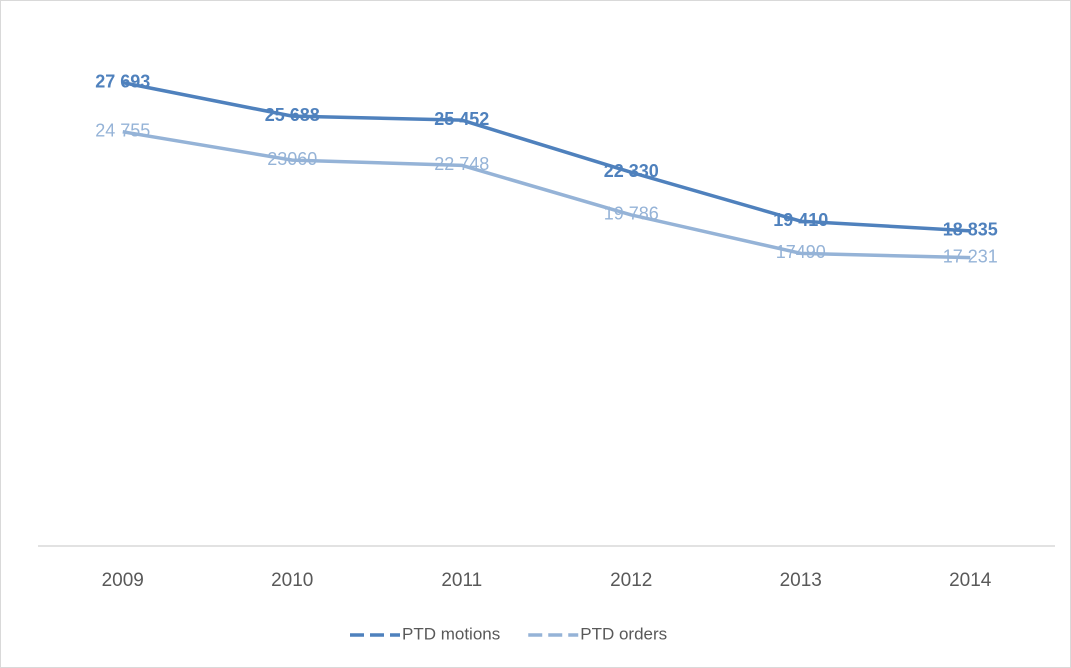 The height and width of the screenshot is (668, 1071). Describe the element at coordinates (122, 81) in the screenshot. I see `data-label: 27 693` at that location.